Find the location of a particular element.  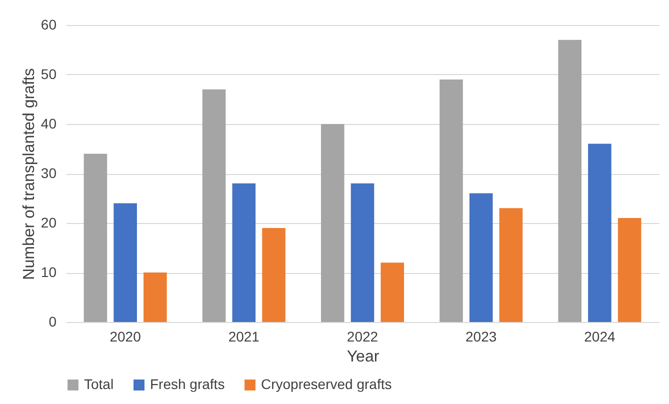

x-tick-label: 2022 is located at coordinates (362, 336).